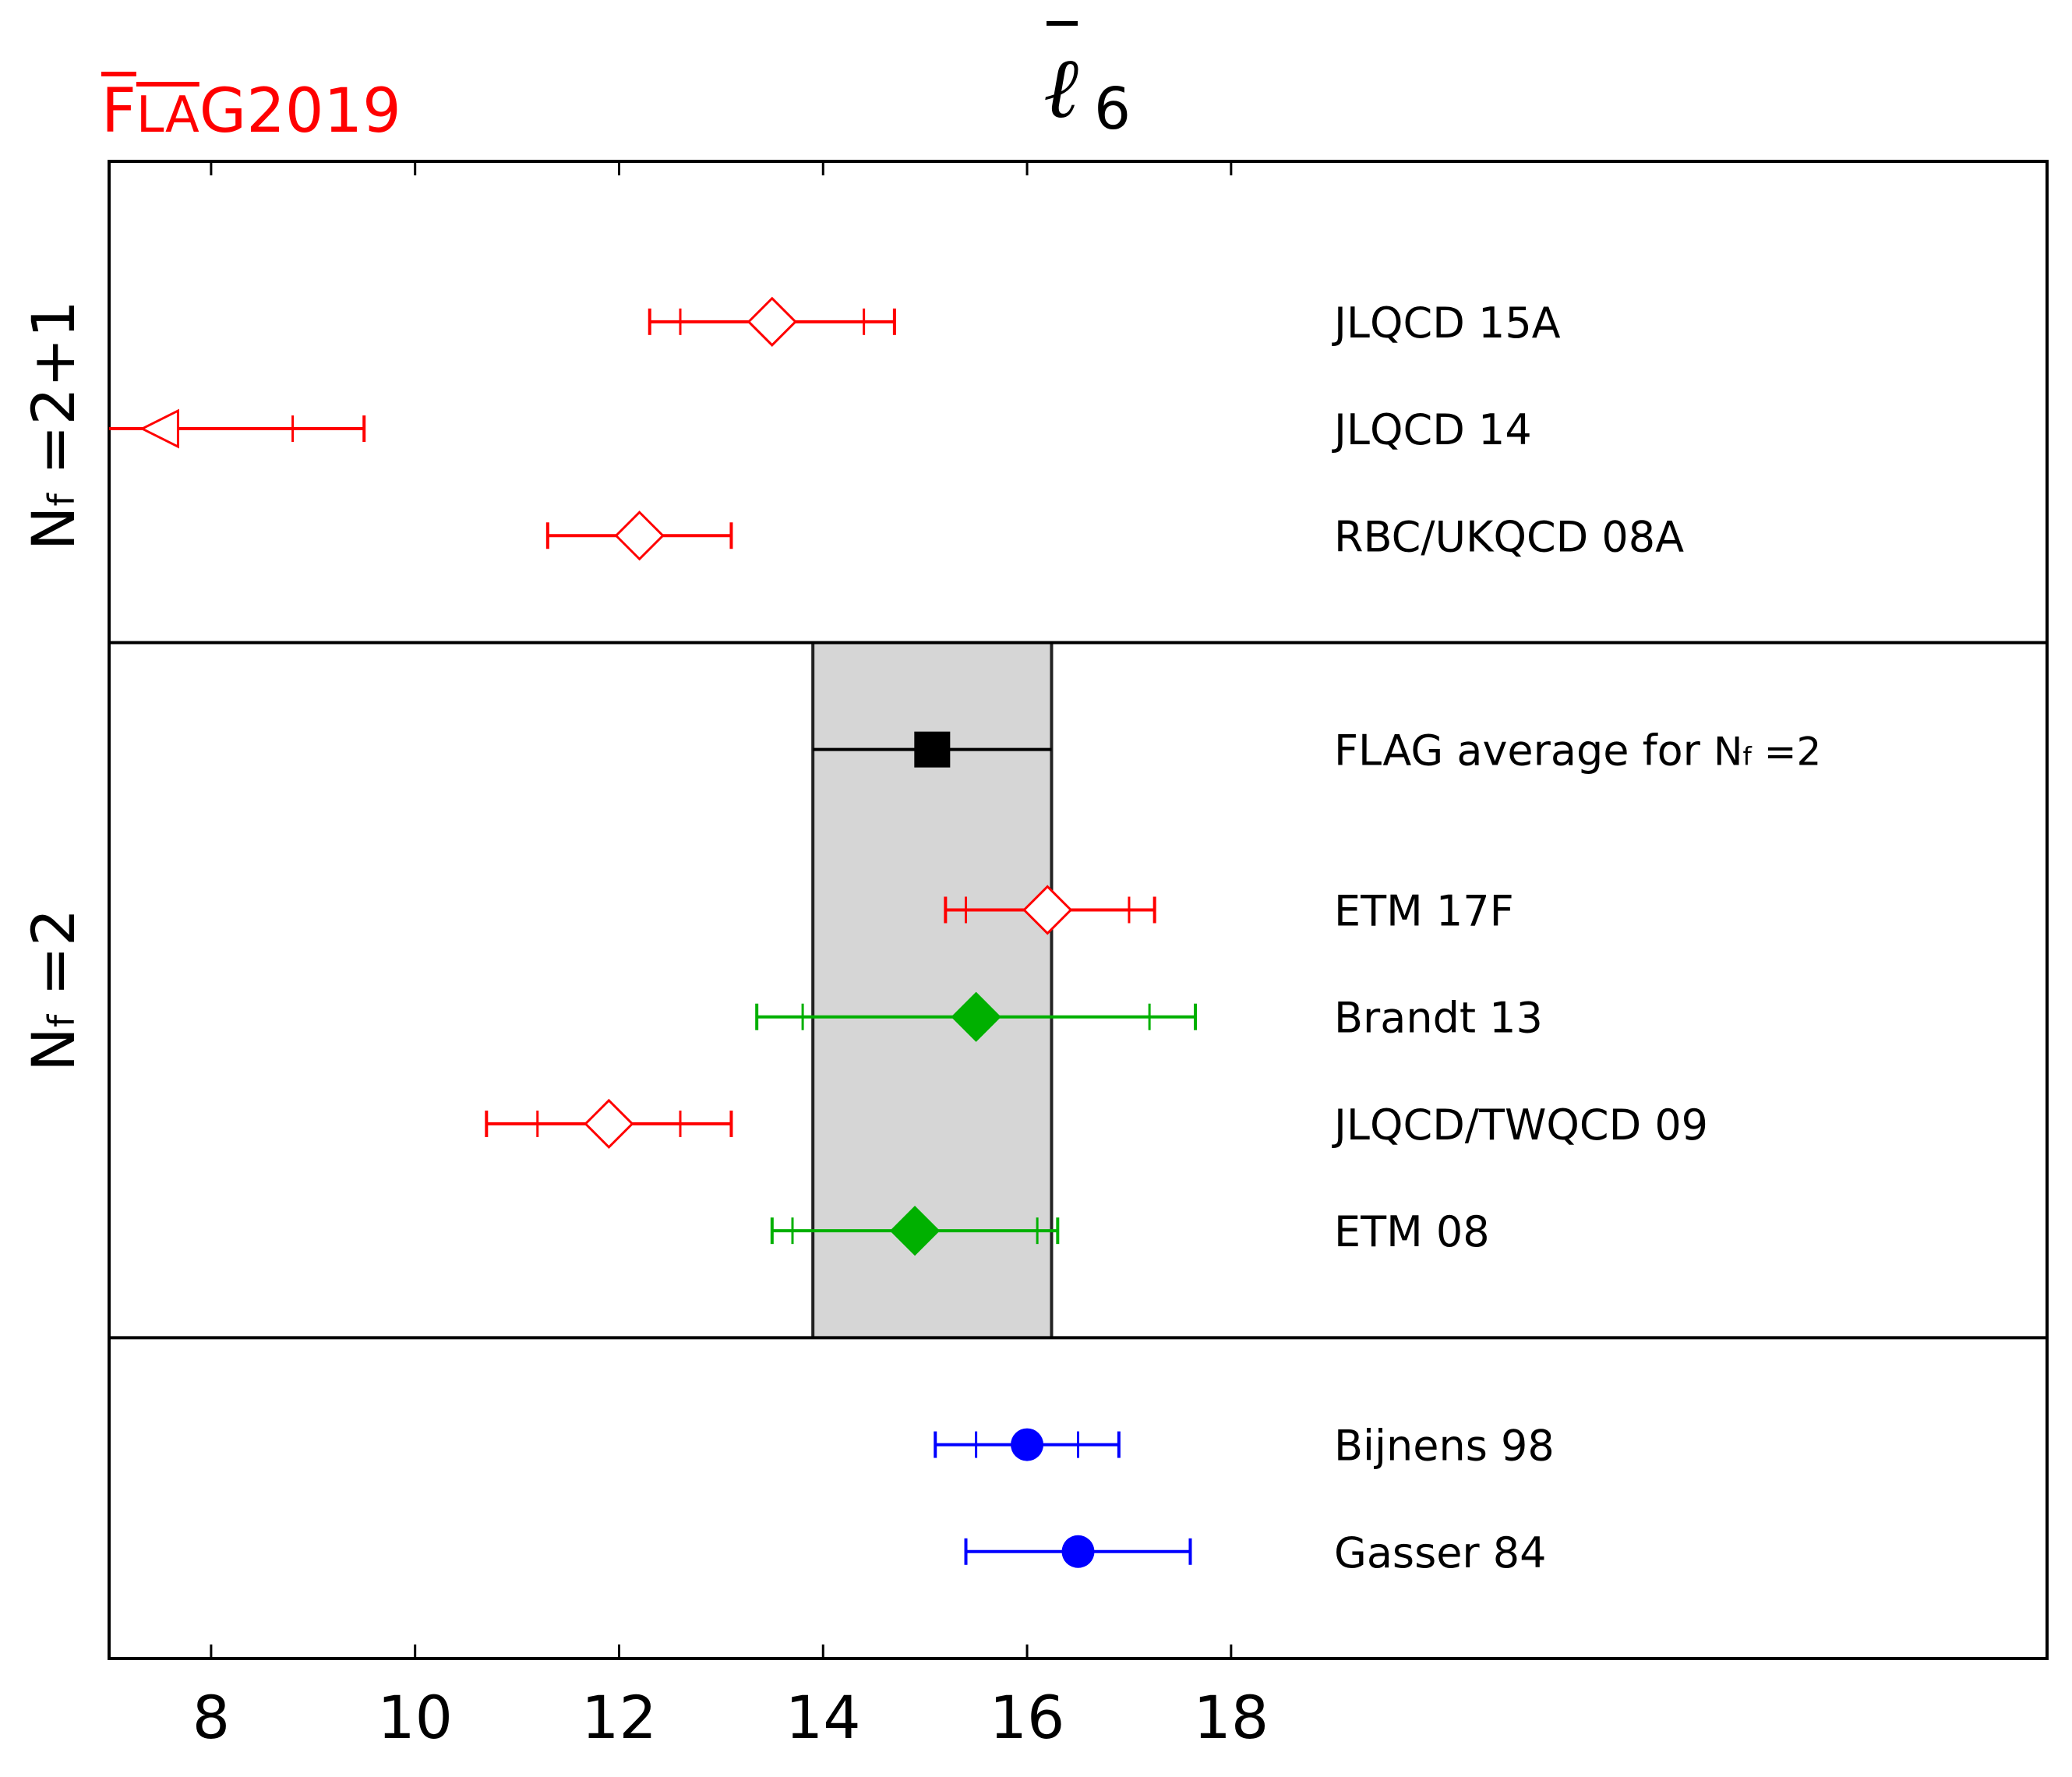  What do you see at coordinates (1524, 751) in the screenshot?
I see `point-label-text: FLAG average for` at bounding box center [1524, 751].